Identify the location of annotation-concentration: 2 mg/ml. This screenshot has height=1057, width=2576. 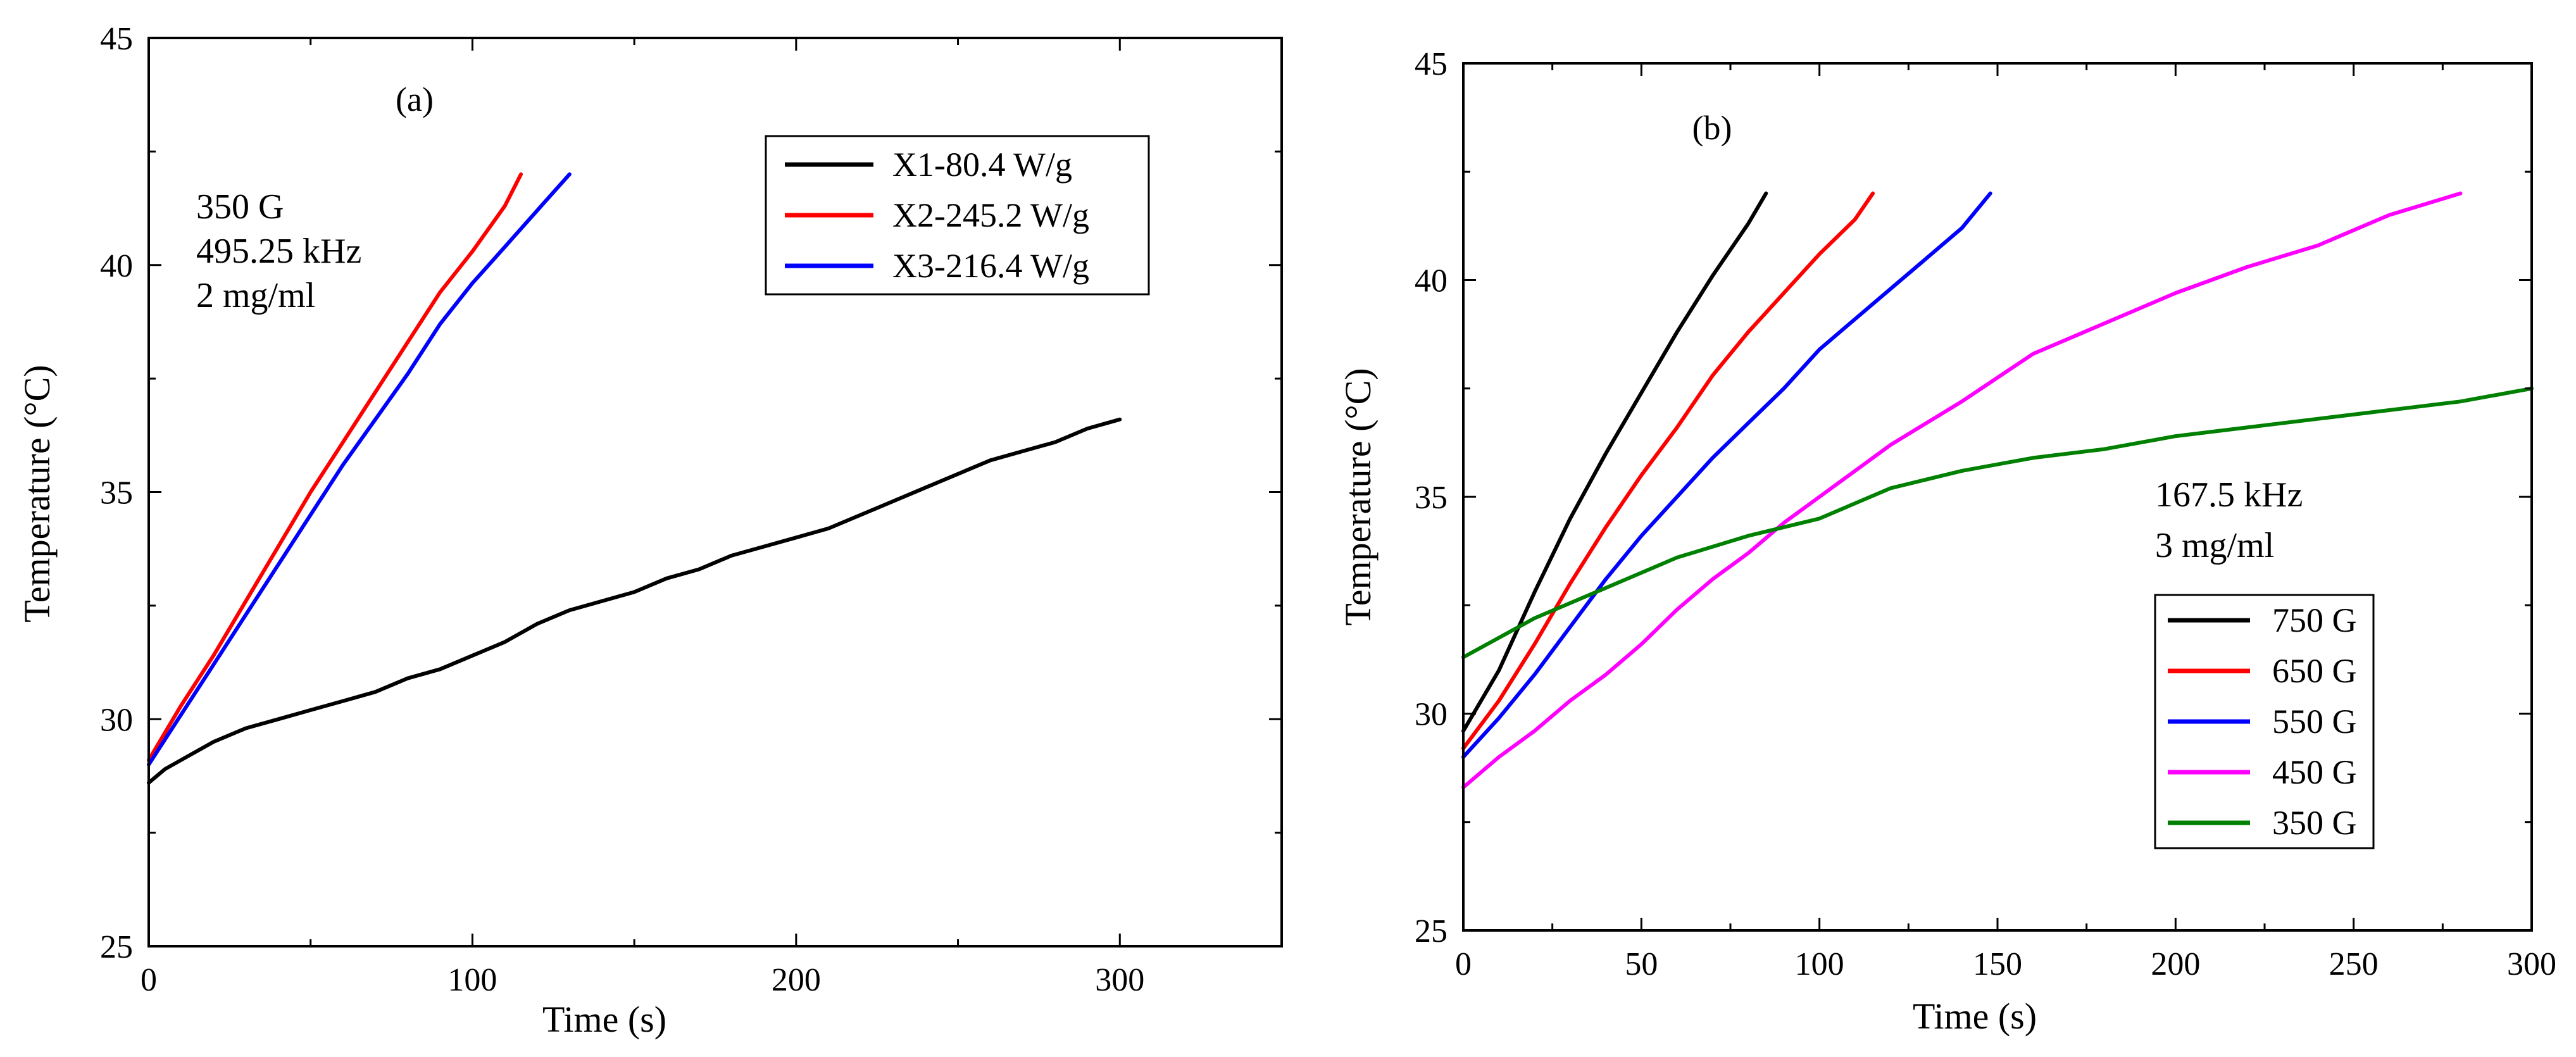
(255, 295).